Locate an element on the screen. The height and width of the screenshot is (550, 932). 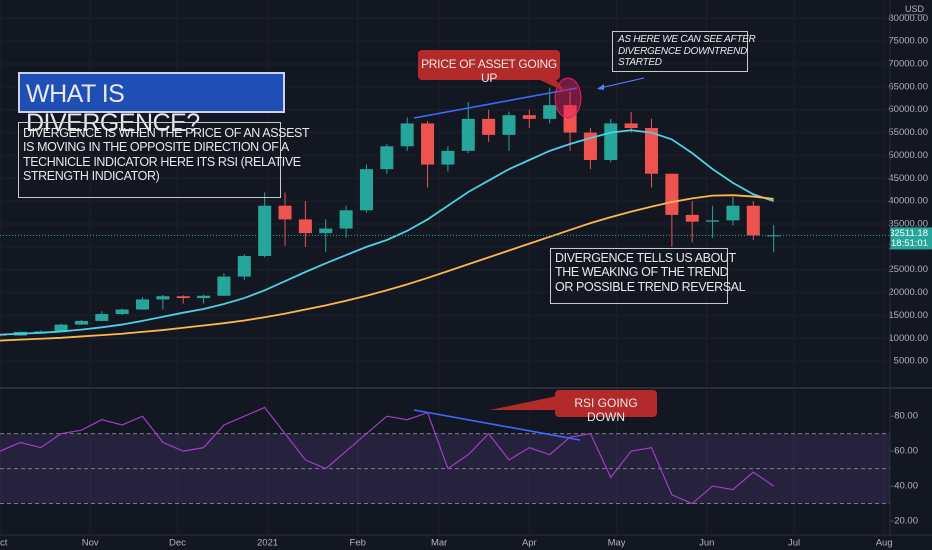
y-tick-label: 15000.00 is located at coordinates (908, 315).